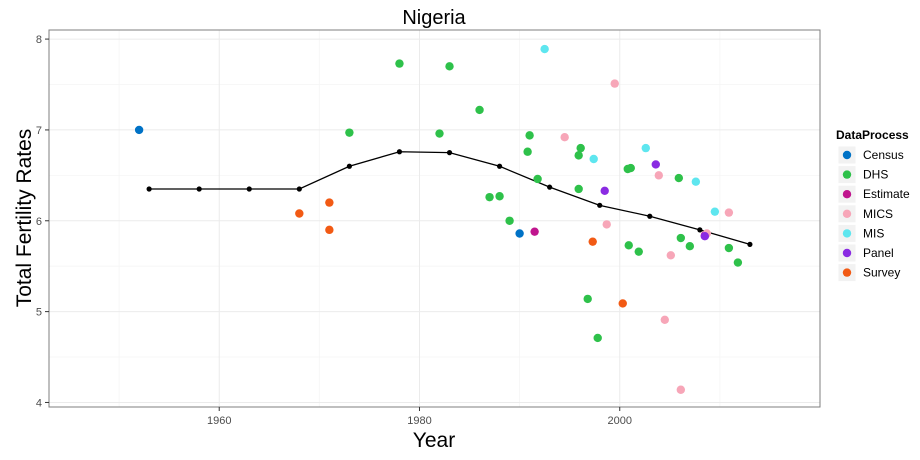  What do you see at coordinates (24, 218) in the screenshot?
I see `y-axis-label: Total Fertility Rates` at bounding box center [24, 218].